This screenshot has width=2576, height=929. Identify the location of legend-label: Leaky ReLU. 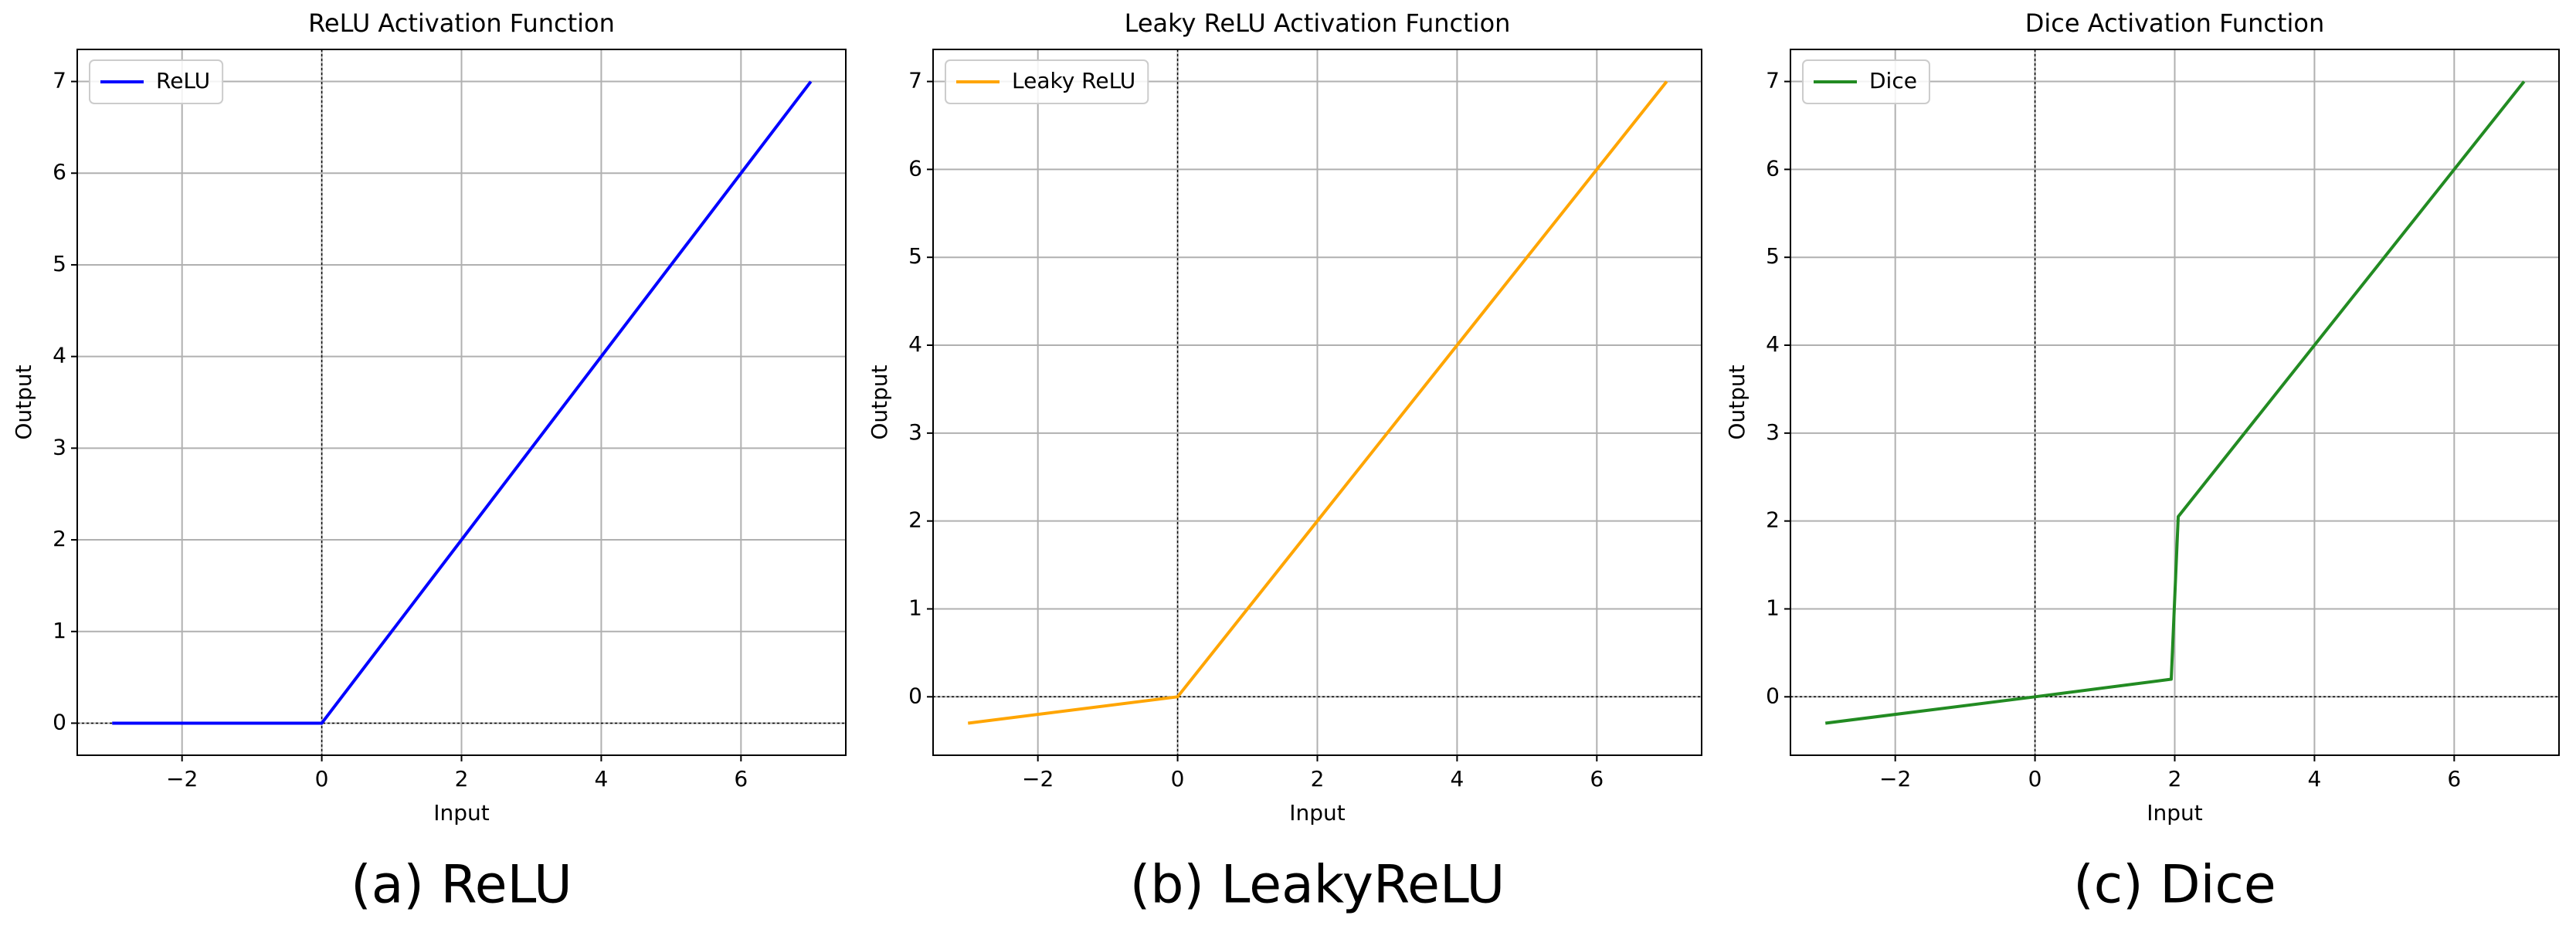
(1073, 81).